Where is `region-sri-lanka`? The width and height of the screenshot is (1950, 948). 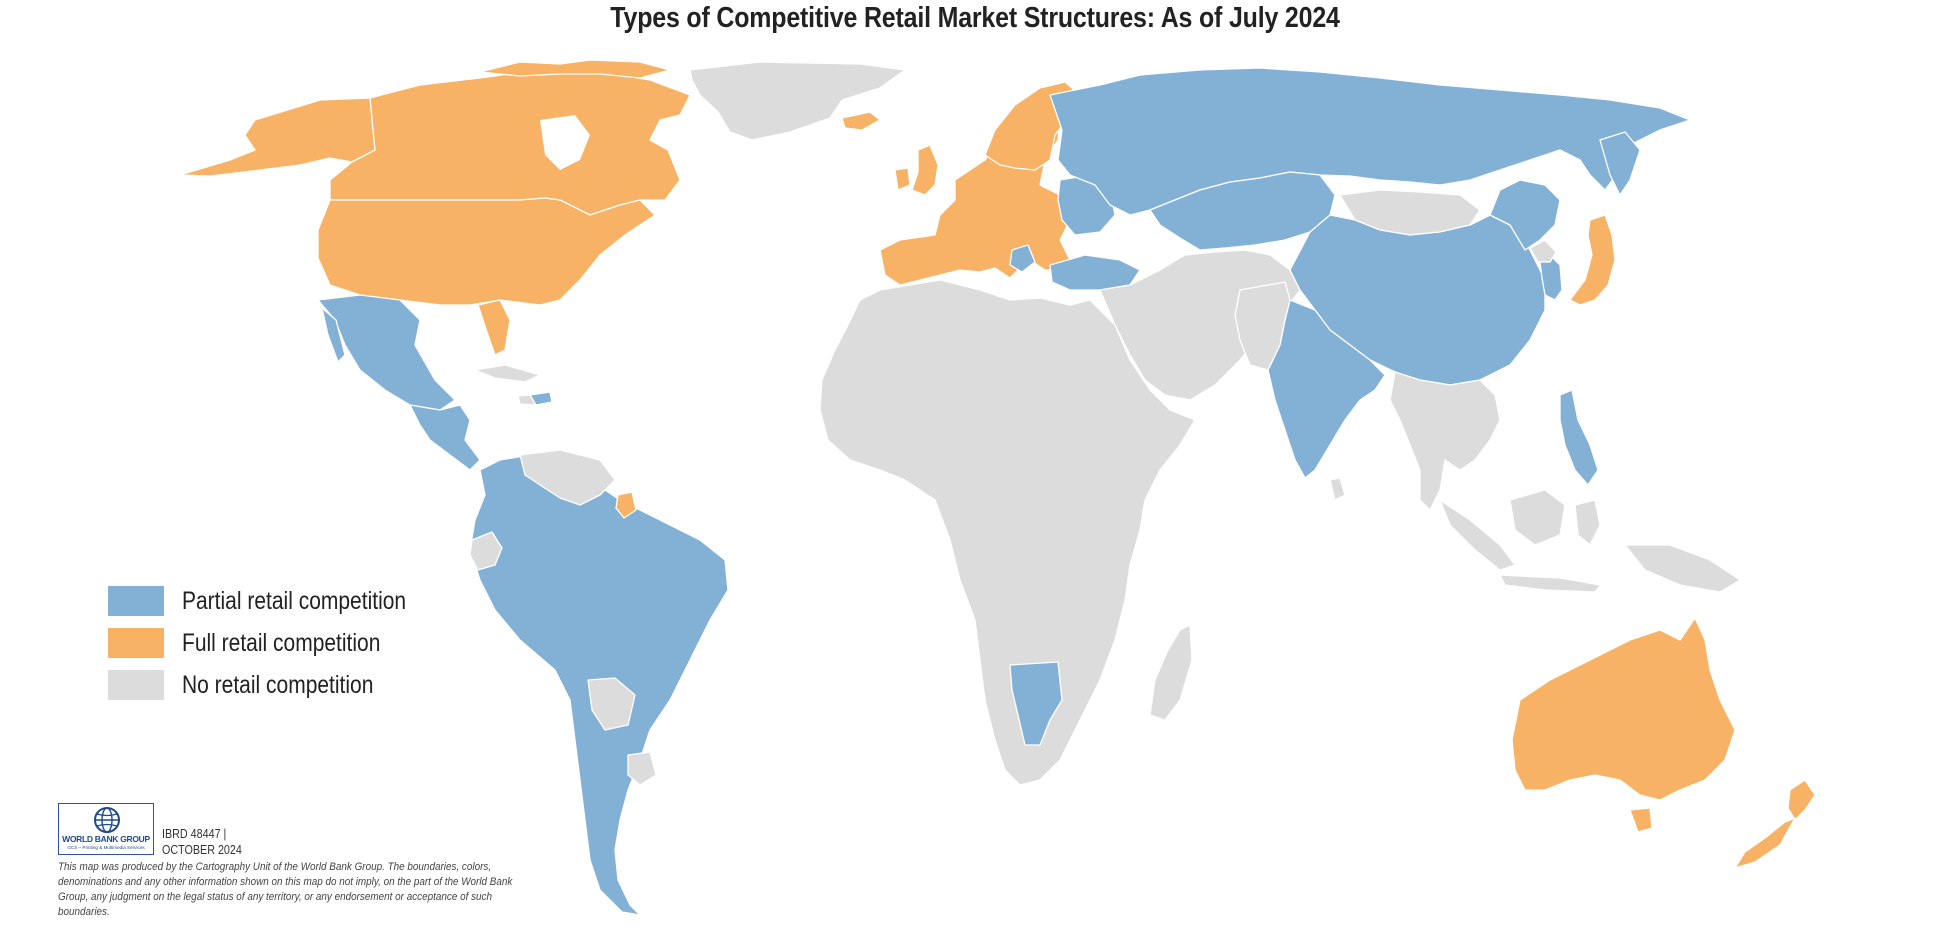
region-sri-lanka is located at coordinates (1337, 489).